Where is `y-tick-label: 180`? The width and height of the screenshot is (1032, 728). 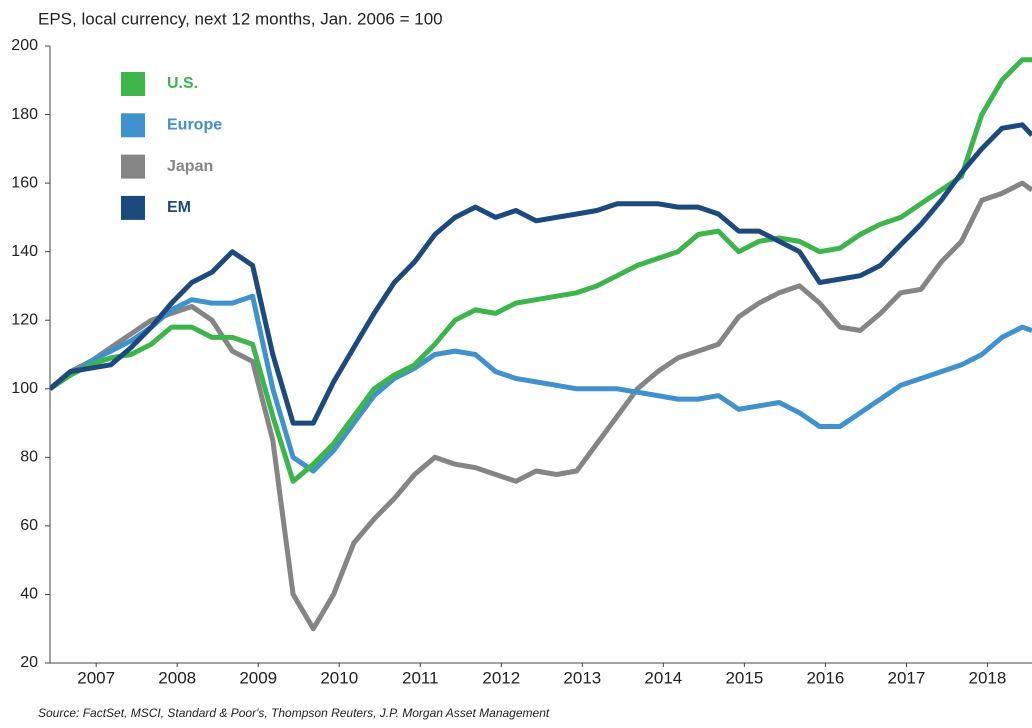 y-tick-label: 180 is located at coordinates (24, 114).